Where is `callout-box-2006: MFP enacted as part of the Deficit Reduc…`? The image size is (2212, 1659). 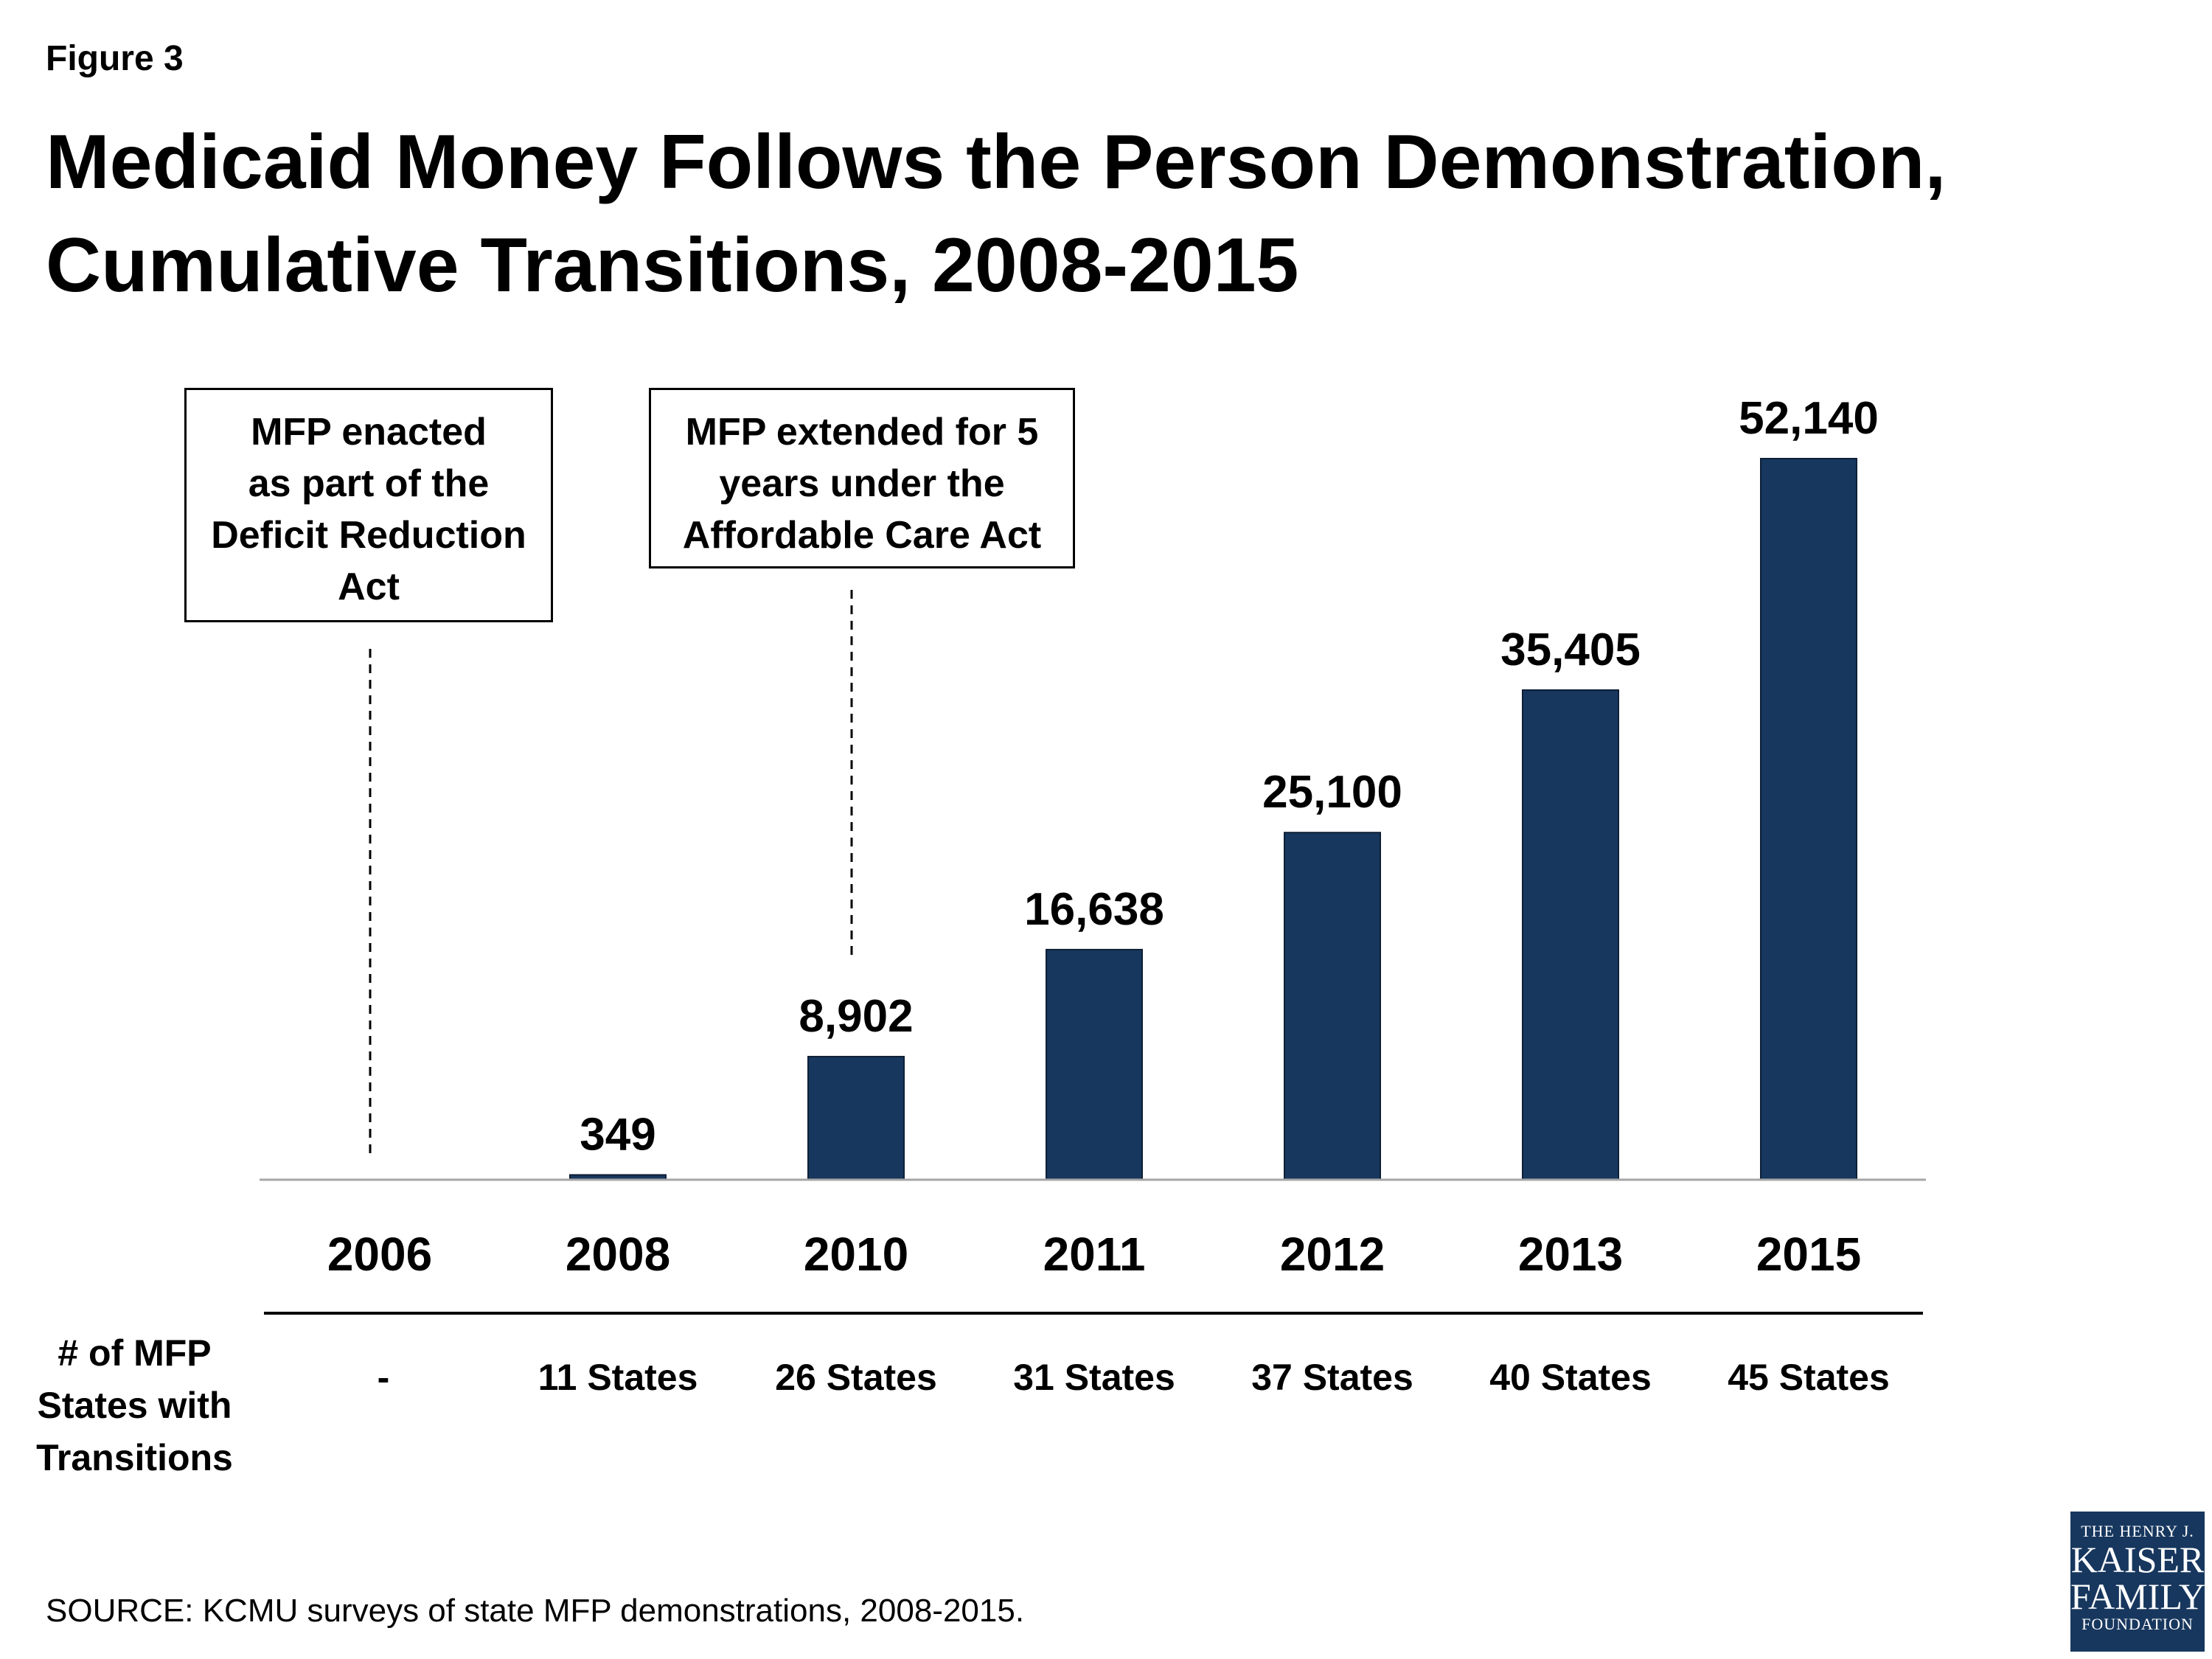
callout-box-2006: MFP enacted as part of the Deficit Reduc… is located at coordinates (368, 505).